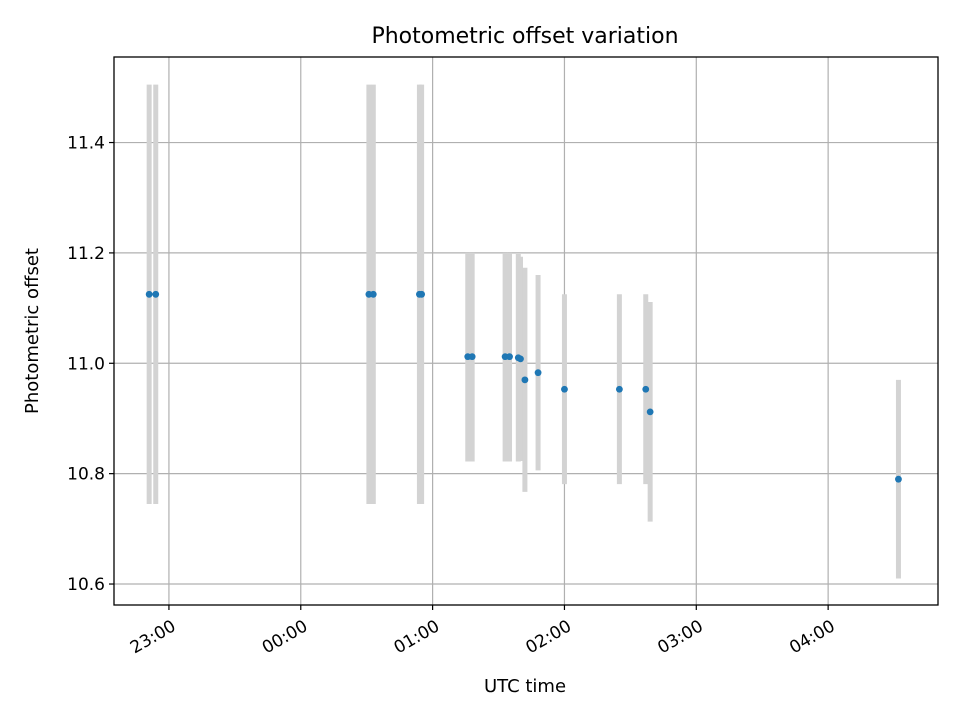 Image resolution: width=960 pixels, height=720 pixels. Describe the element at coordinates (525, 686) in the screenshot. I see `x-axis-label: UTC time` at that location.